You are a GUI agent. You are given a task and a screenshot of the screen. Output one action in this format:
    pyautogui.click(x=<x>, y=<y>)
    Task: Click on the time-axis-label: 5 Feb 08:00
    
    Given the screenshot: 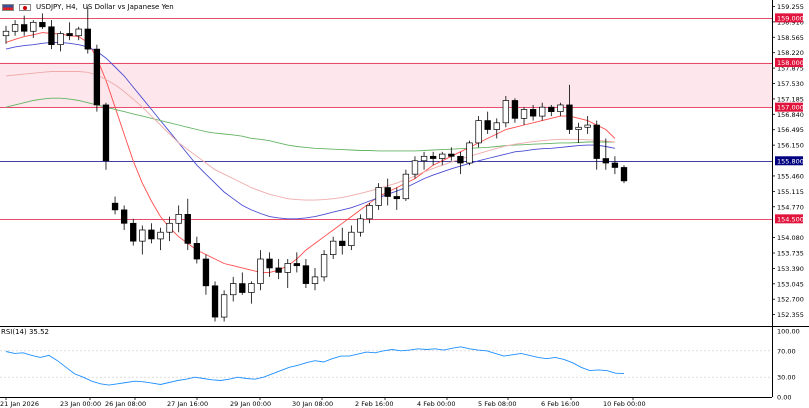 What is the action you would take?
    pyautogui.click(x=497, y=404)
    